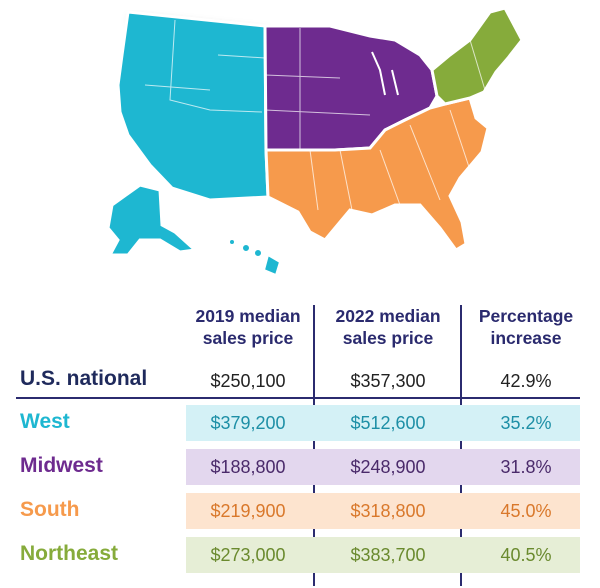  What do you see at coordinates (526, 511) in the screenshot?
I see `region-pct: 45.0%` at bounding box center [526, 511].